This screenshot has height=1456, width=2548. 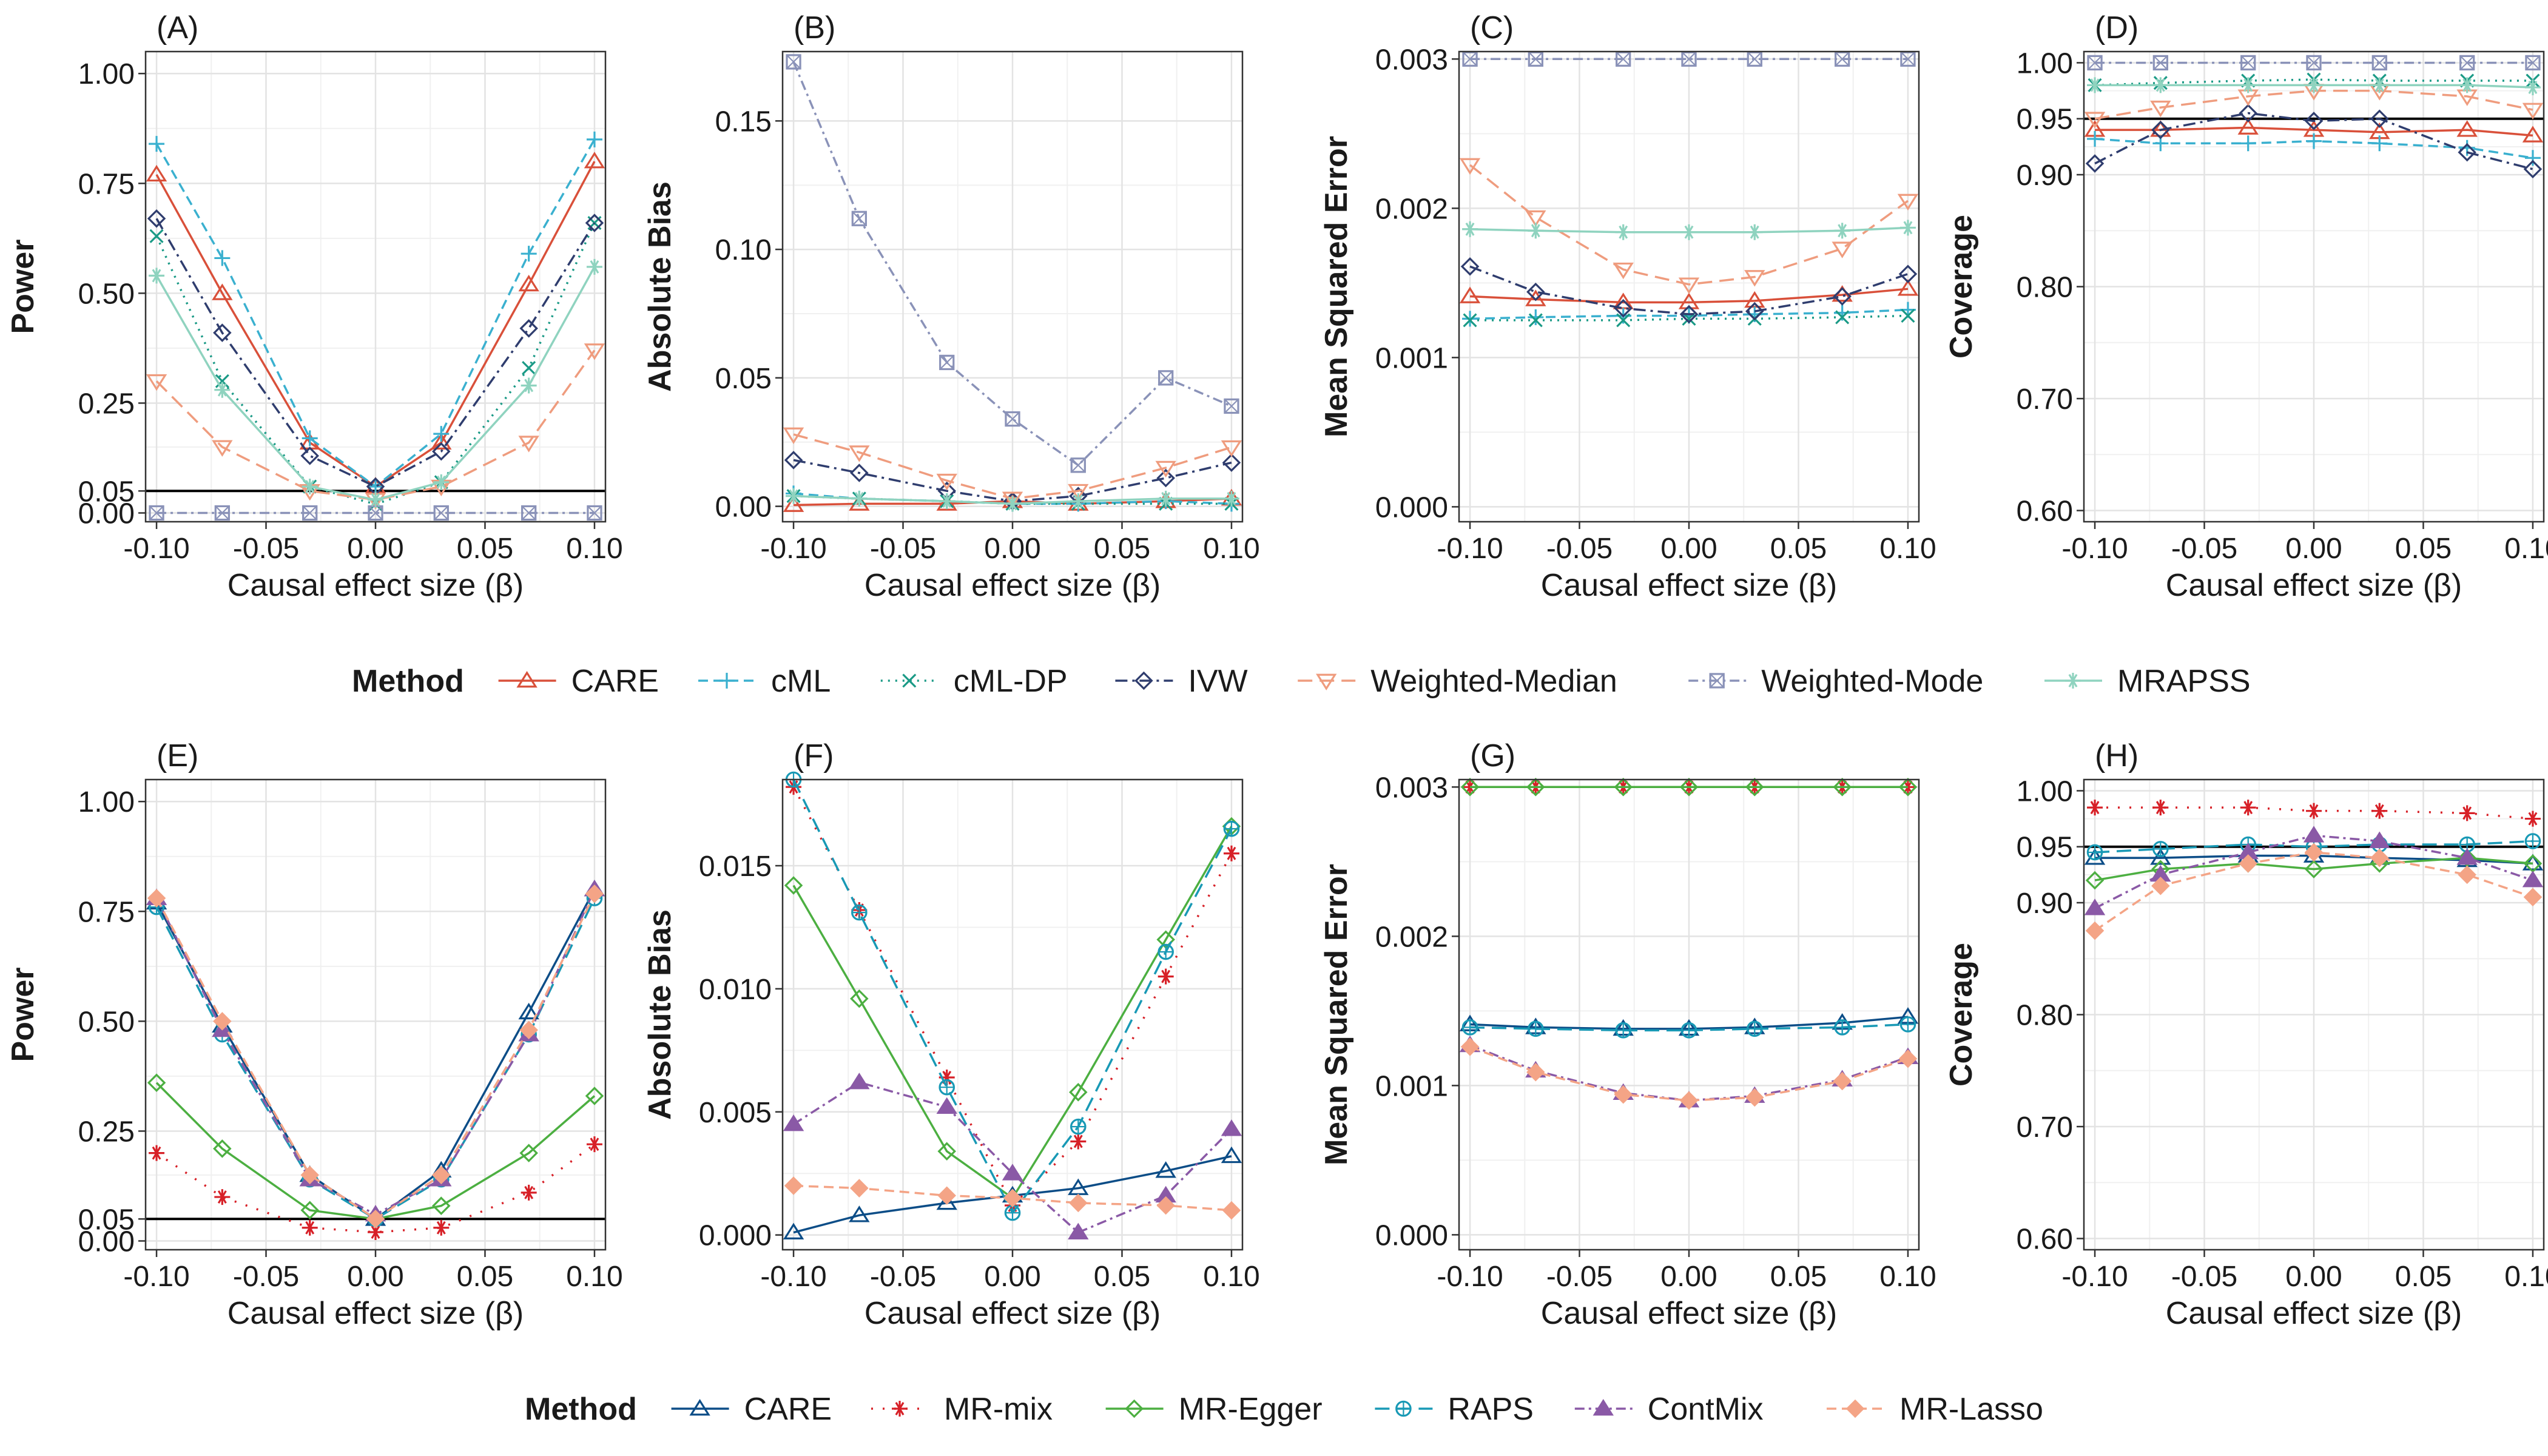 What do you see at coordinates (106, 492) in the screenshot?
I see `y-tick-label: 0.05` at bounding box center [106, 492].